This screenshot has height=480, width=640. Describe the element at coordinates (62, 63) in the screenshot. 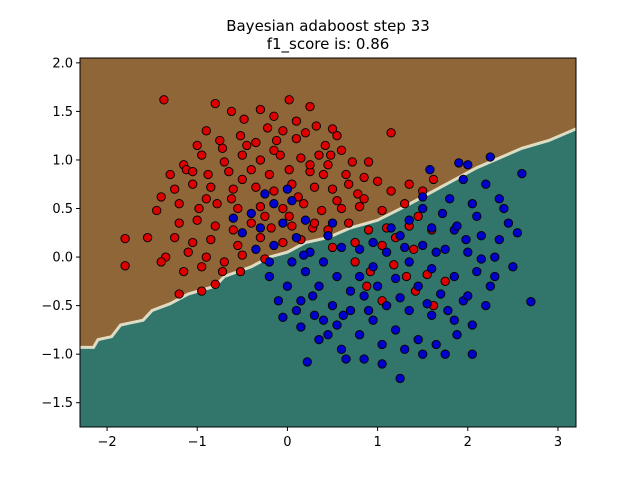

I see `y-tick-label: 2.0` at that location.